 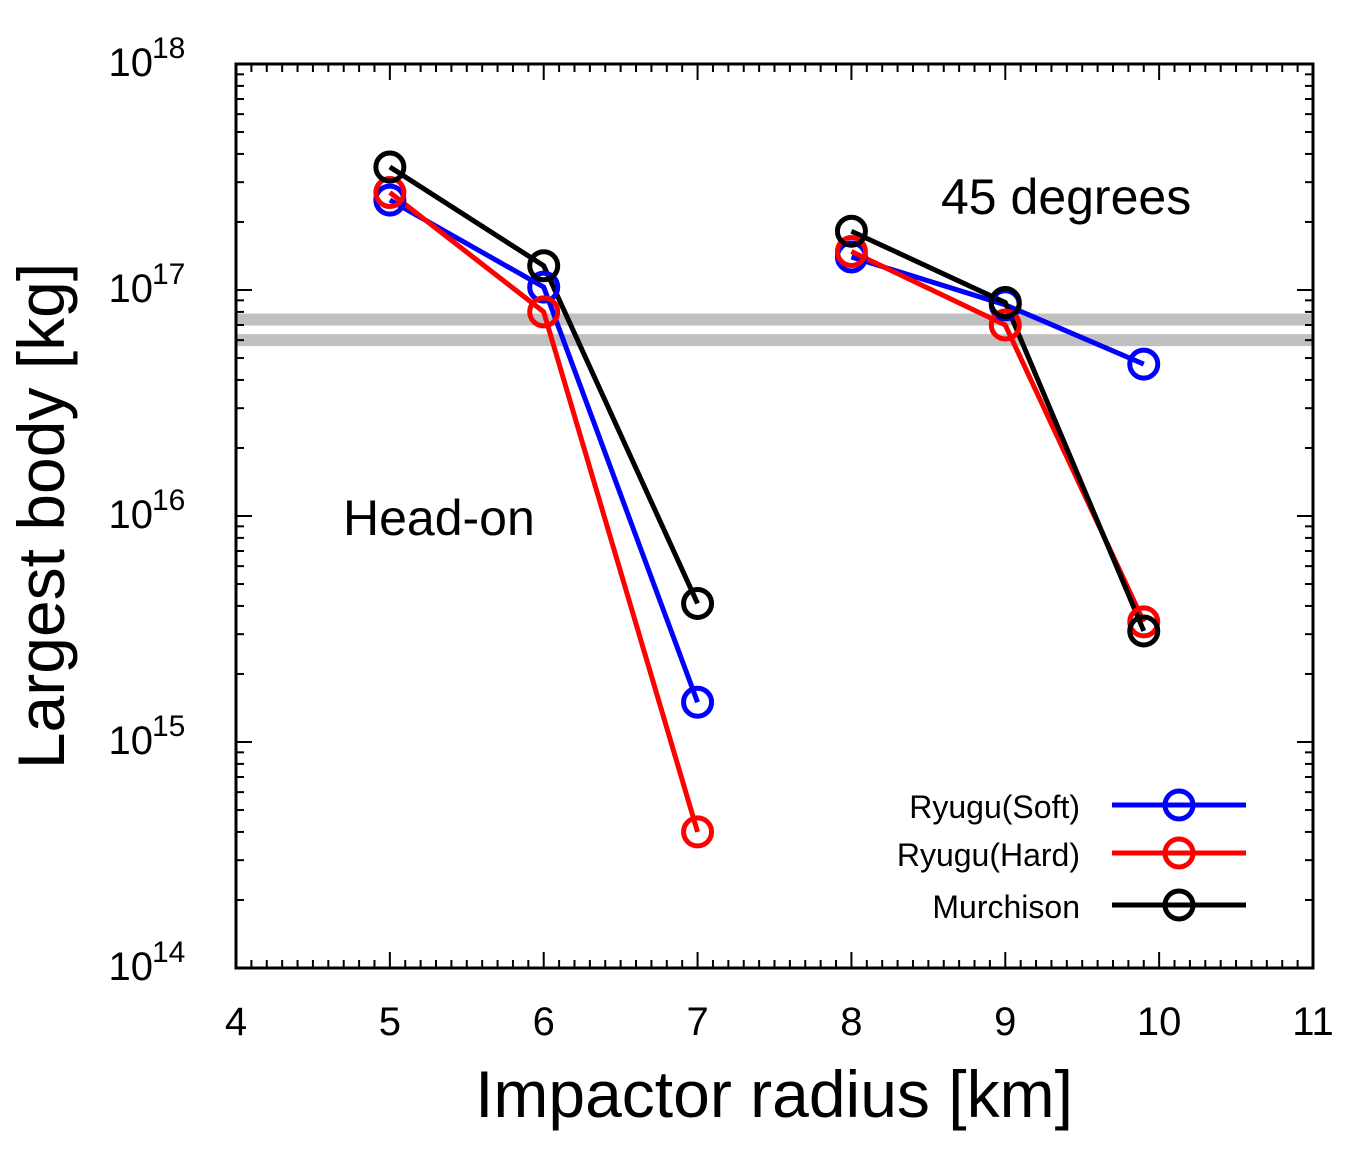 I want to click on y-tick-exponent: 18, so click(x=168, y=48).